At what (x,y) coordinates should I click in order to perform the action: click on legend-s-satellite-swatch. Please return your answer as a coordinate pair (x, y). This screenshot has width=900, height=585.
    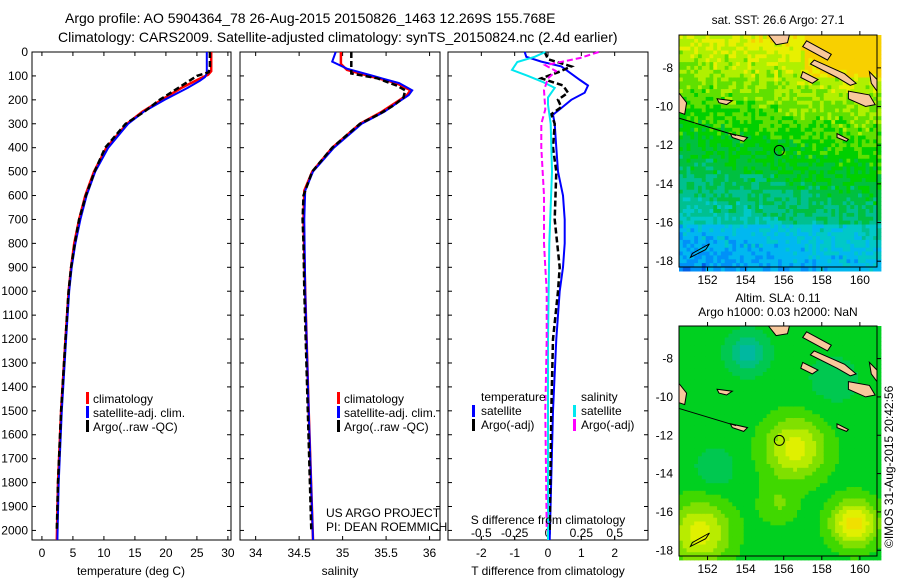
    Looking at the image, I should click on (574, 411).